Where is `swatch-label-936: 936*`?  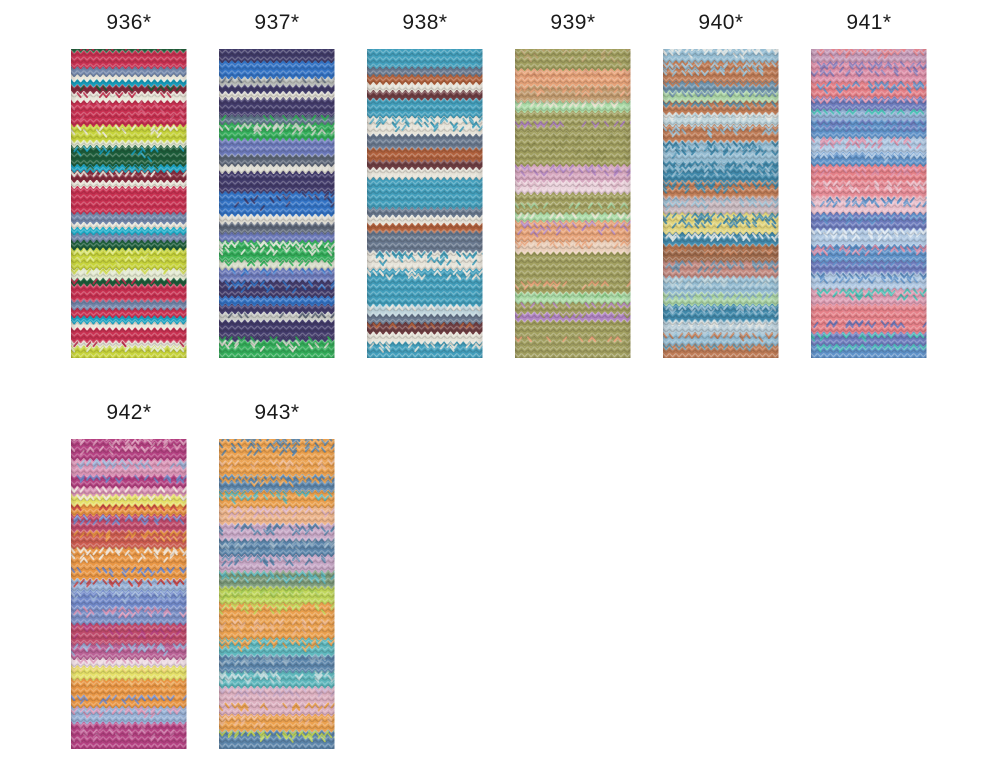
swatch-label-936: 936* is located at coordinates (129, 22).